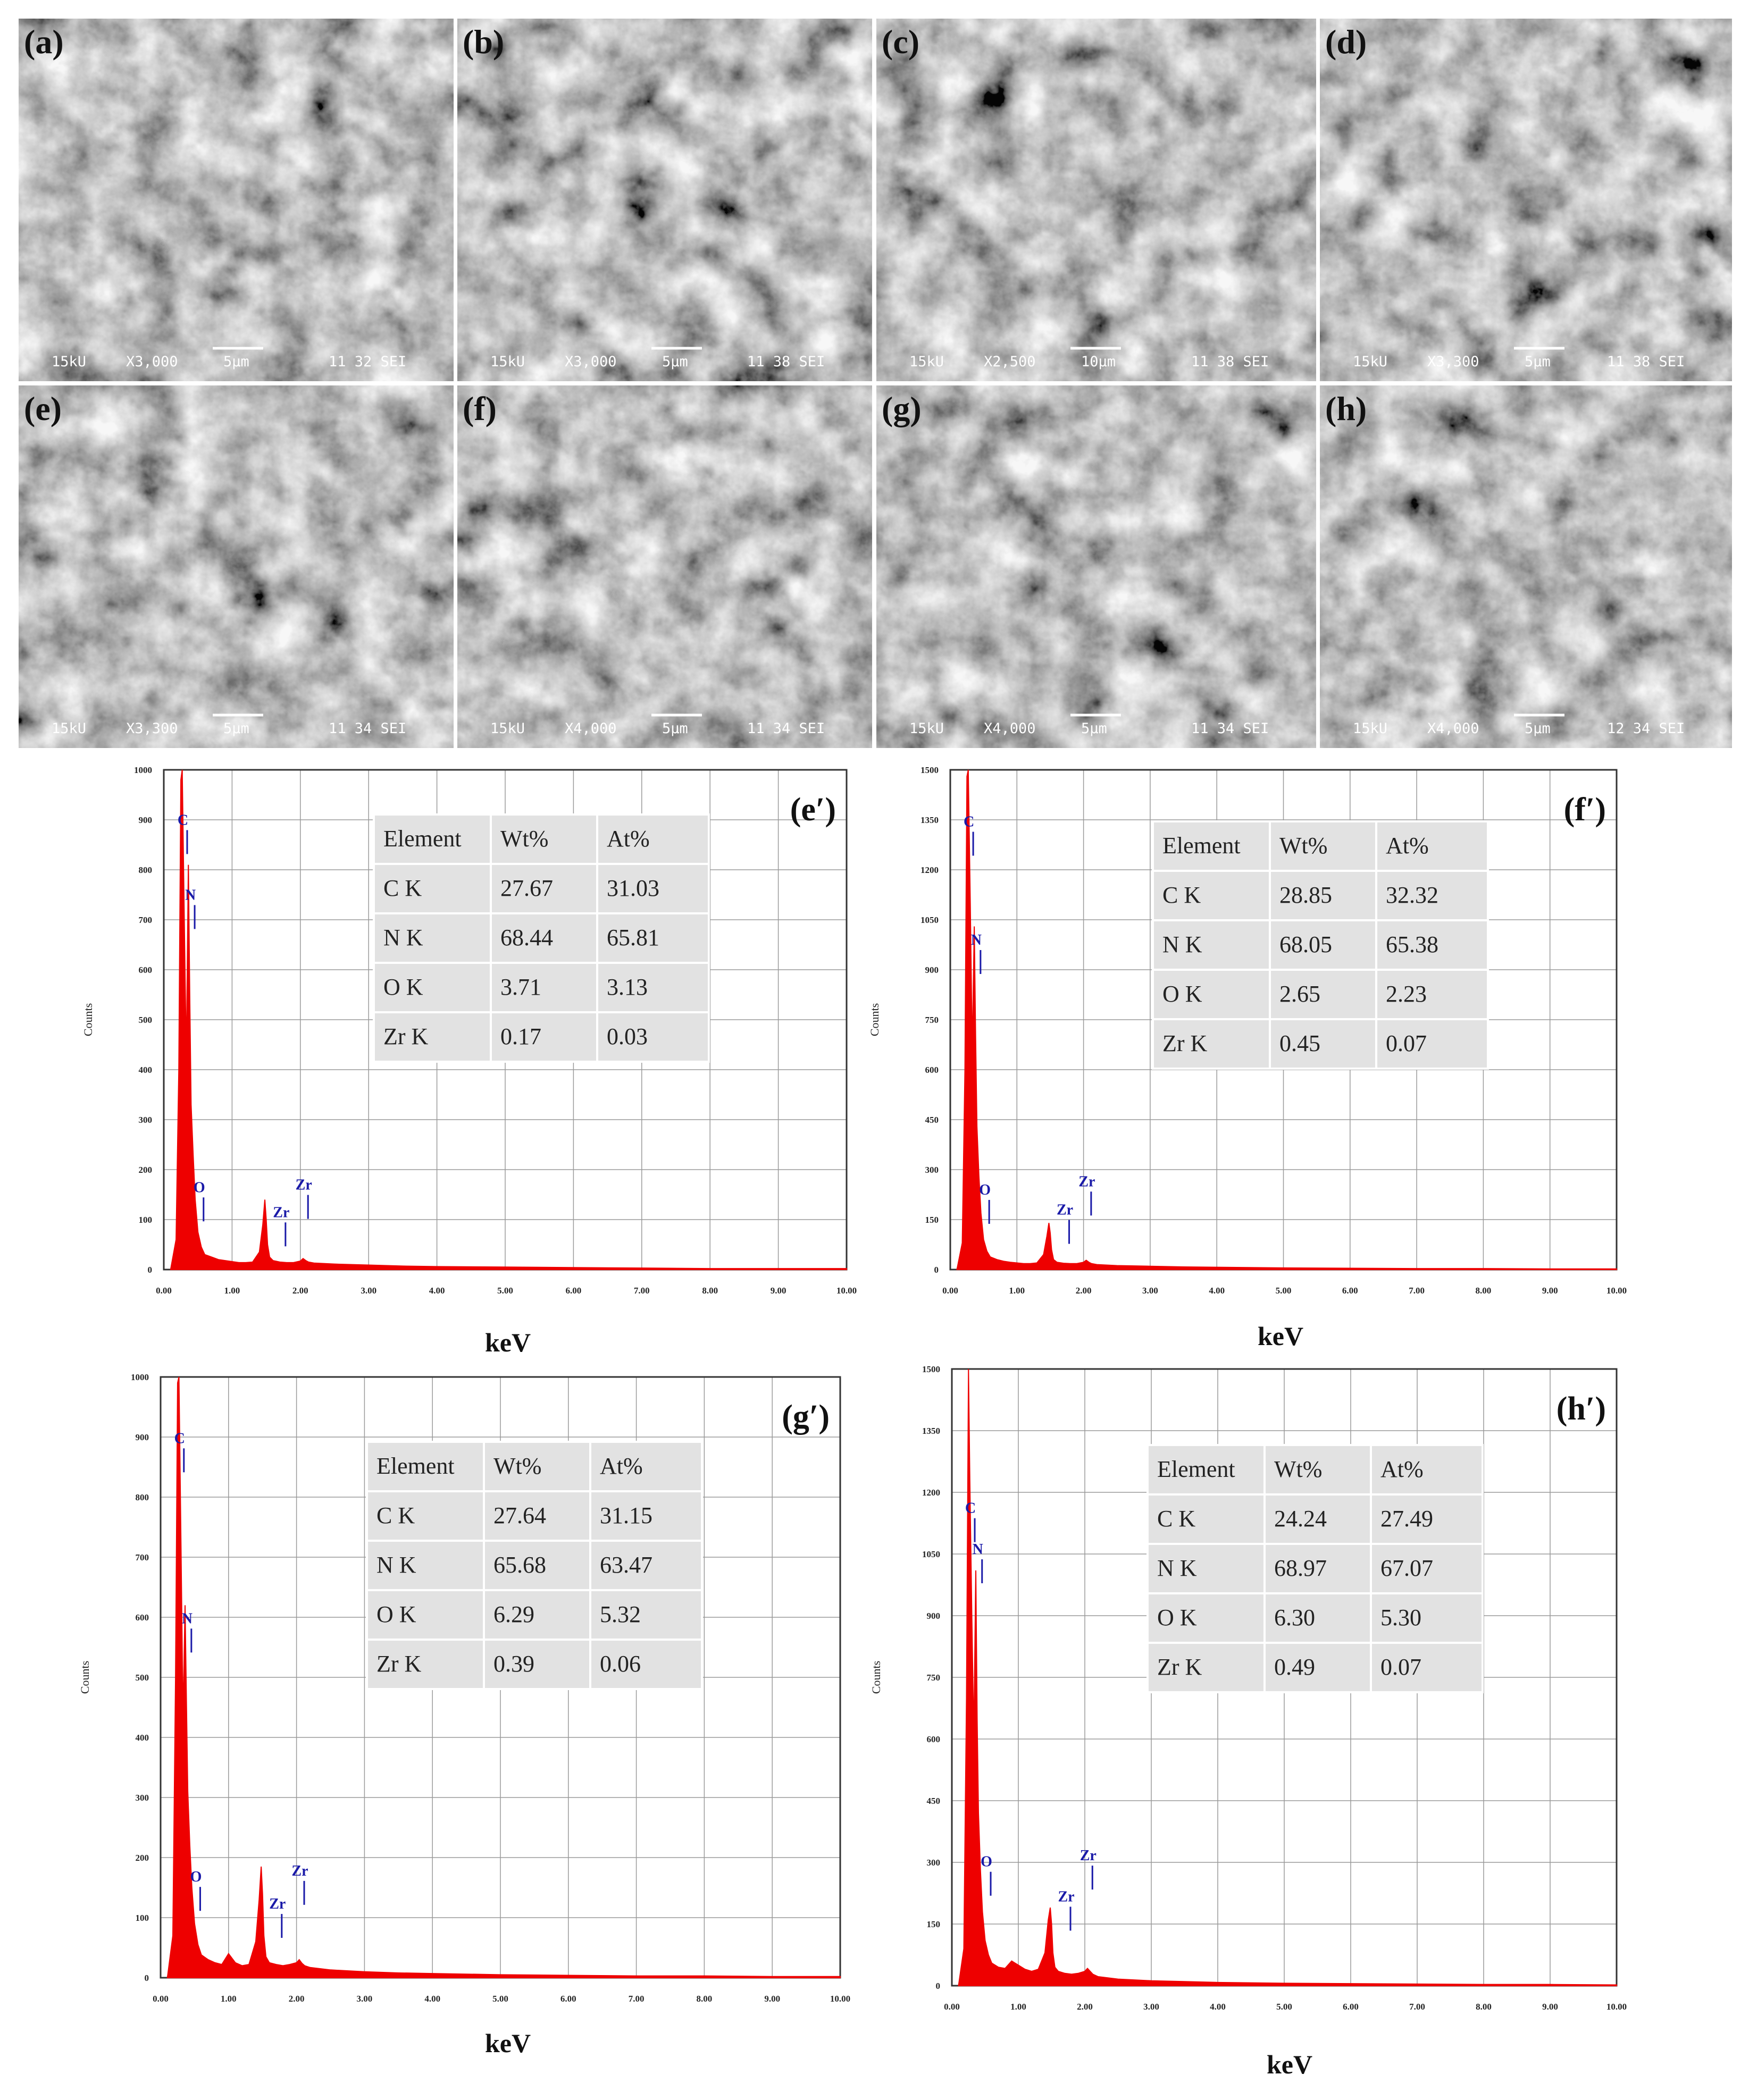 The width and height of the screenshot is (1749, 2100). Describe the element at coordinates (146, 870) in the screenshot. I see `y-tick-label: 800` at that location.